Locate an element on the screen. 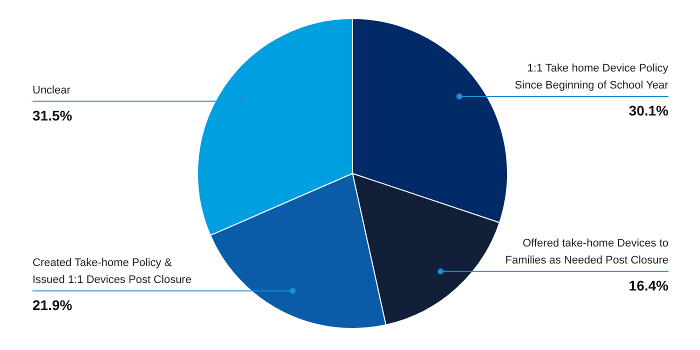 The image size is (700, 350). data-label: 31.5% is located at coordinates (52, 115).